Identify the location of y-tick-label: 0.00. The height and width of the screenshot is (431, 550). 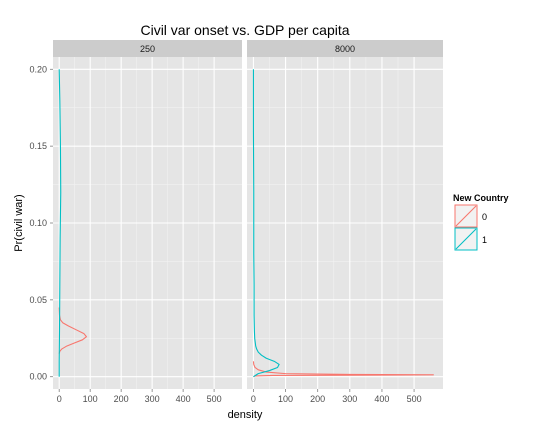
(38, 377).